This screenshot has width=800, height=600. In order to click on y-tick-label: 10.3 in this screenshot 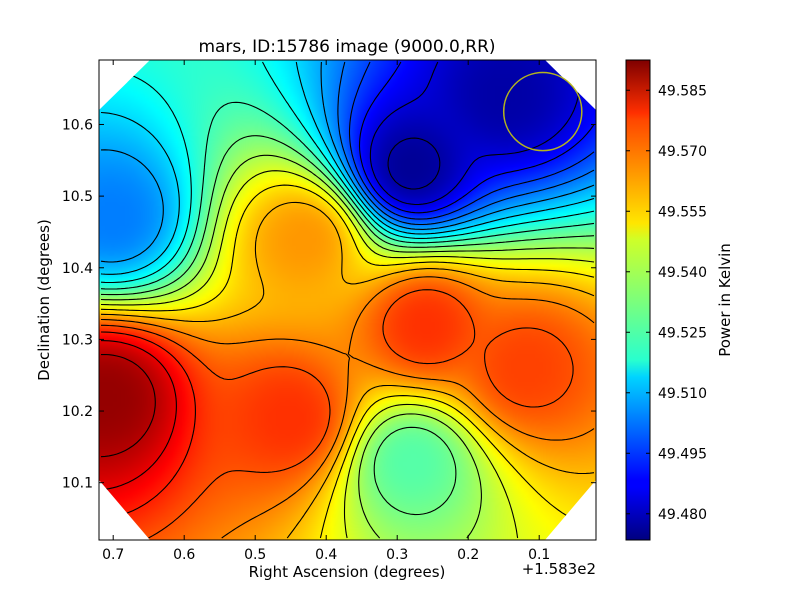, I will do `click(77, 340)`.